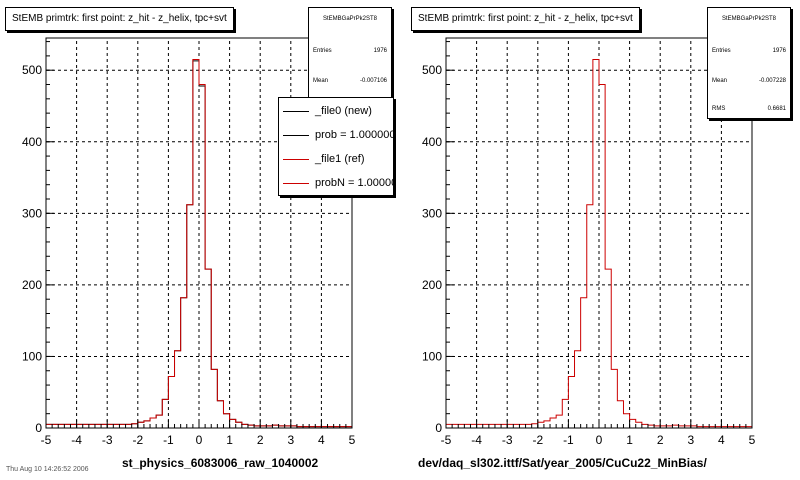  Describe the element at coordinates (350, 51) in the screenshot. I see `left-stats-entries-row: Entries 1976` at that location.